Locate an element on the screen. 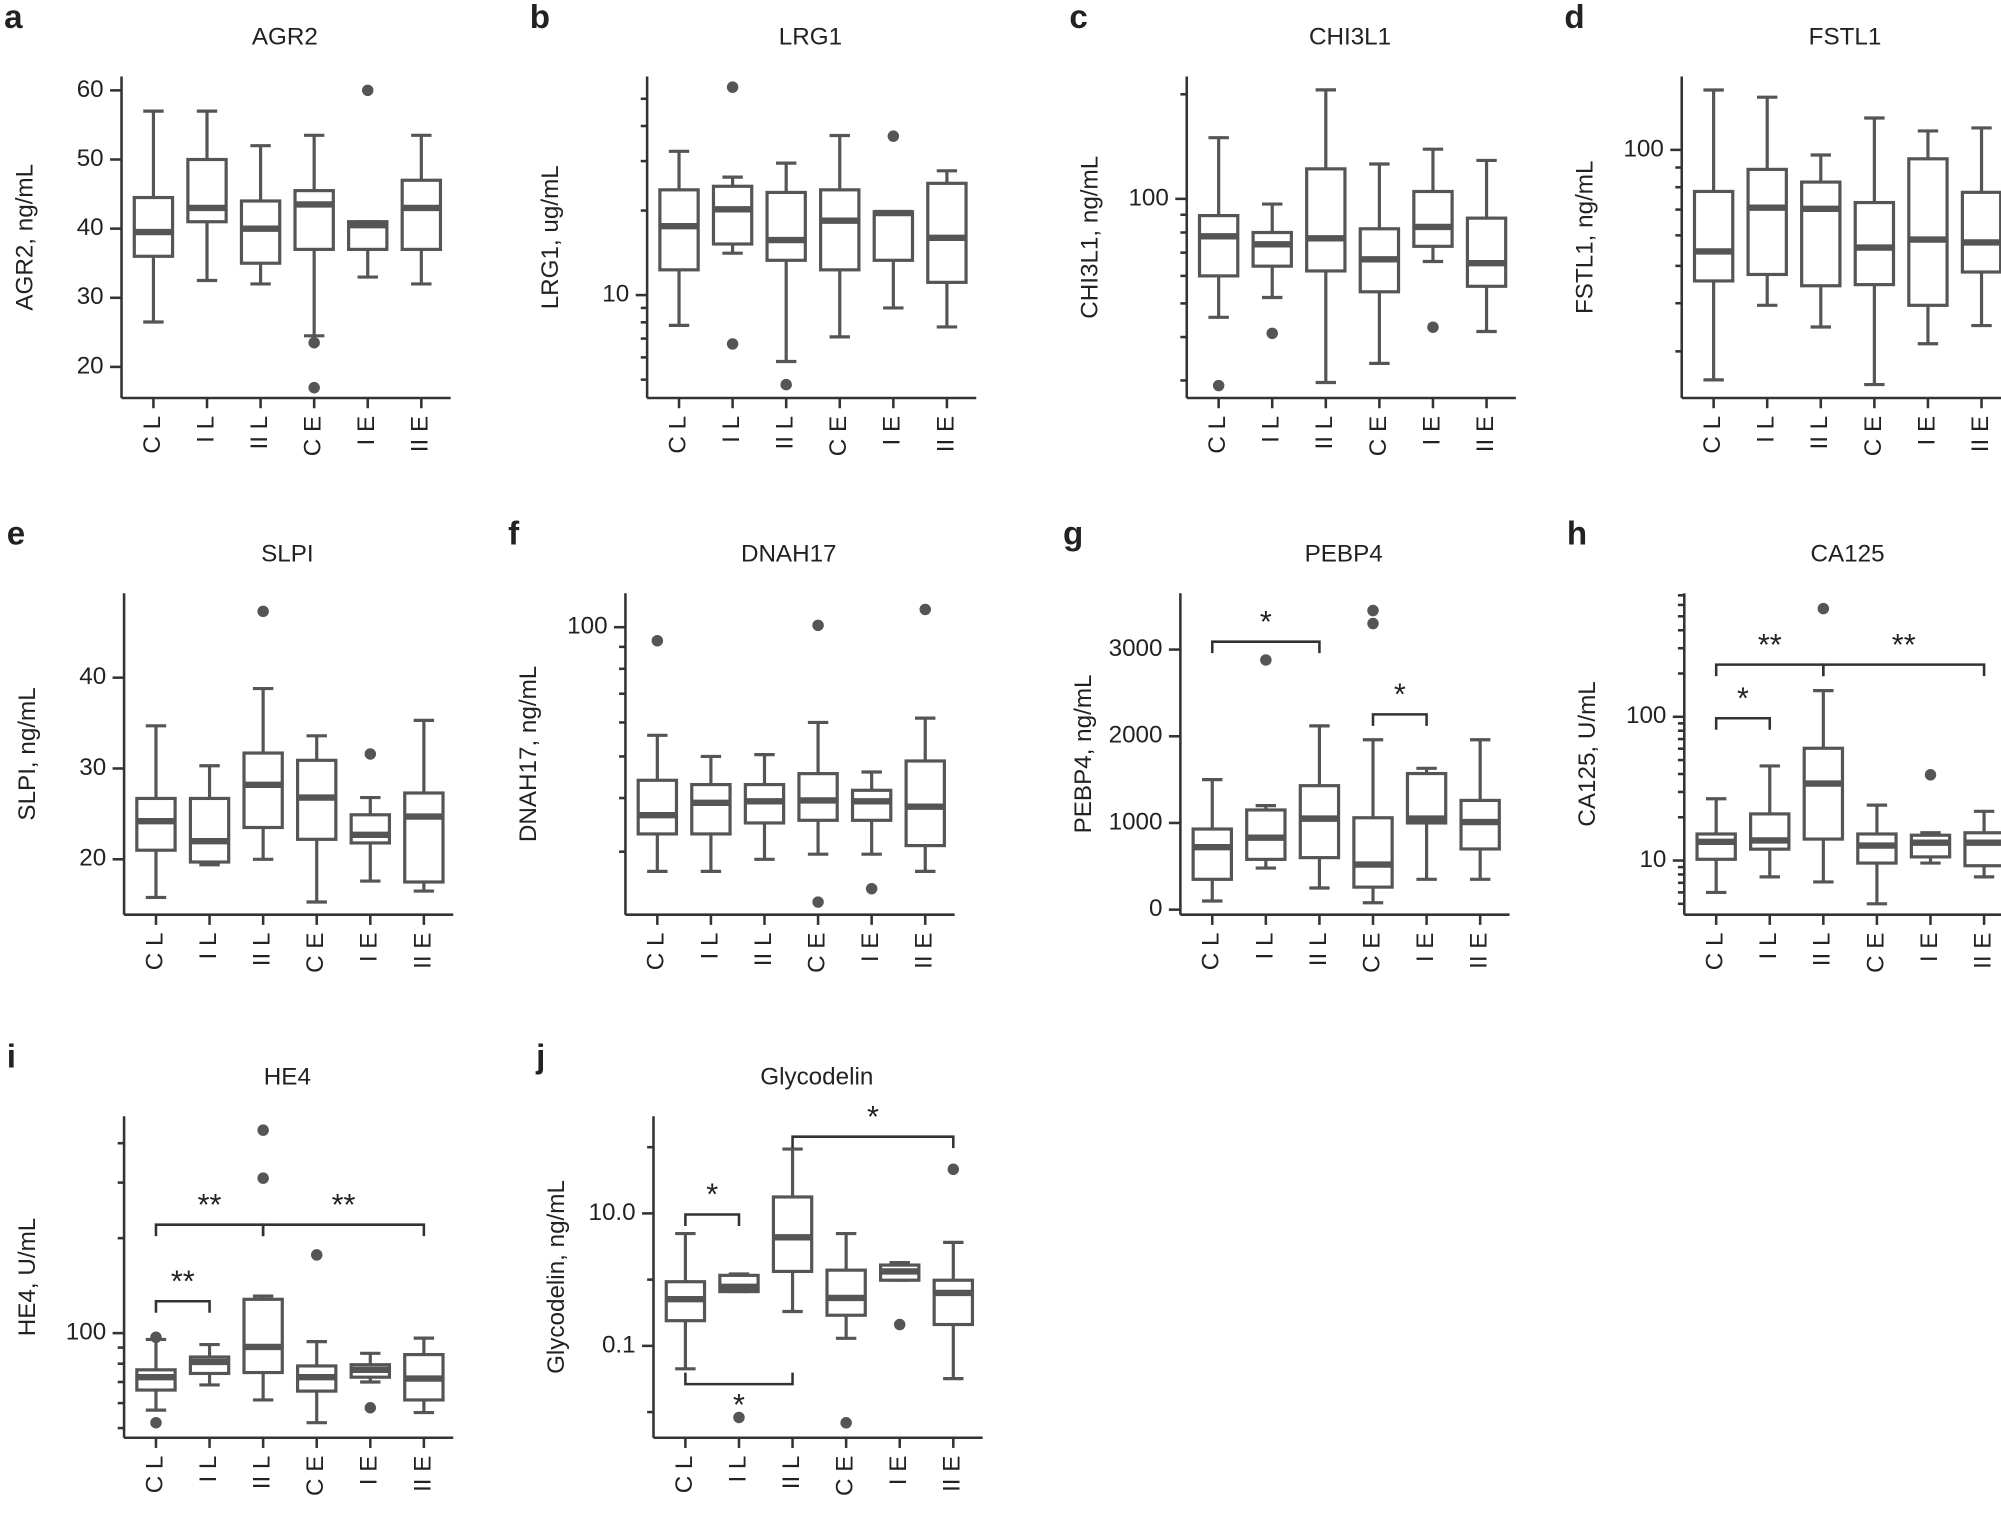  x-tick-label: I E is located at coordinates (366, 431).